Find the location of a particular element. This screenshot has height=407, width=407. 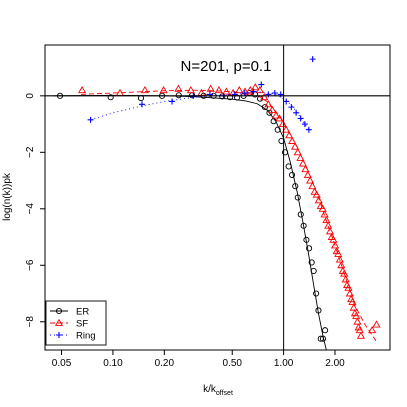

x-tick-label: 2.00 is located at coordinates (335, 363).